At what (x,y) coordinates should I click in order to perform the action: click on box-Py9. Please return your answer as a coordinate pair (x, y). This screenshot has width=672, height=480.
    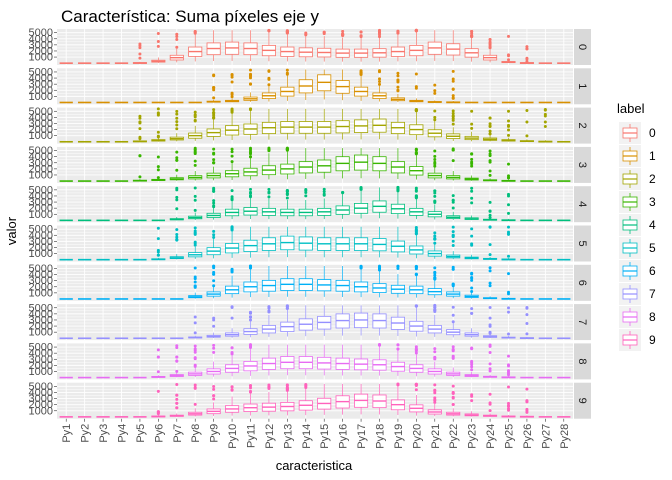
    Looking at the image, I should click on (213, 244).